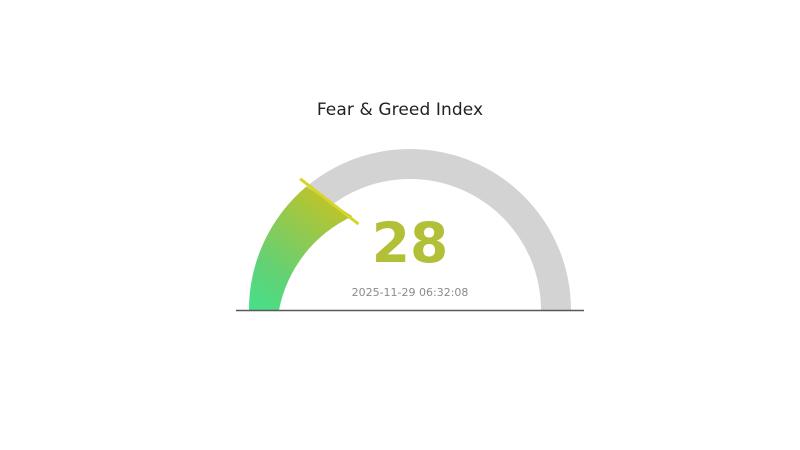 This screenshot has height=450, width=800. Describe the element at coordinates (410, 243) in the screenshot. I see `gauge-value-text: 28` at that location.